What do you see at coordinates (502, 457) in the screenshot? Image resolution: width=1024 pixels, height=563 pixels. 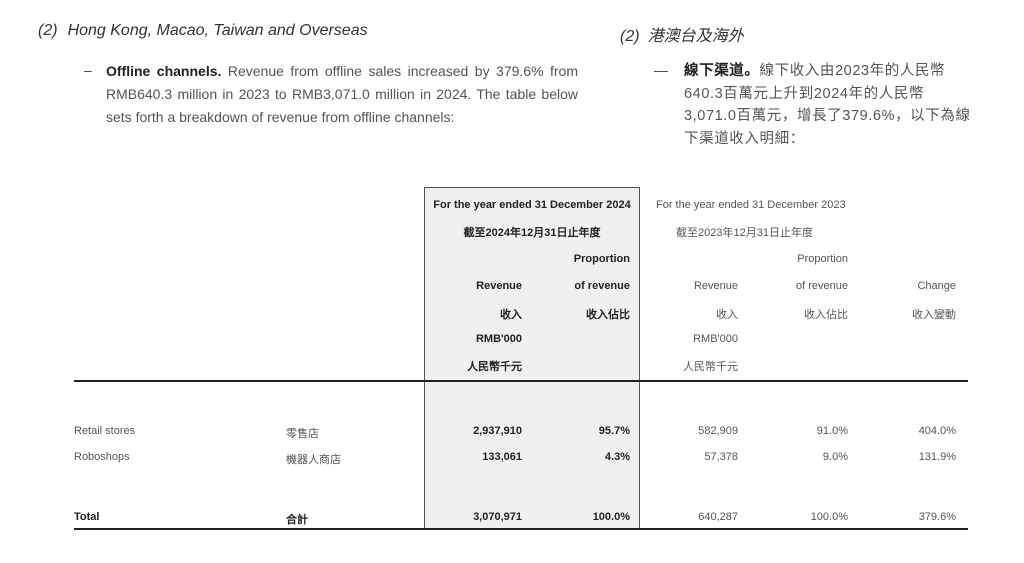 I see `cell-revenue-2024: 133,061` at bounding box center [502, 457].